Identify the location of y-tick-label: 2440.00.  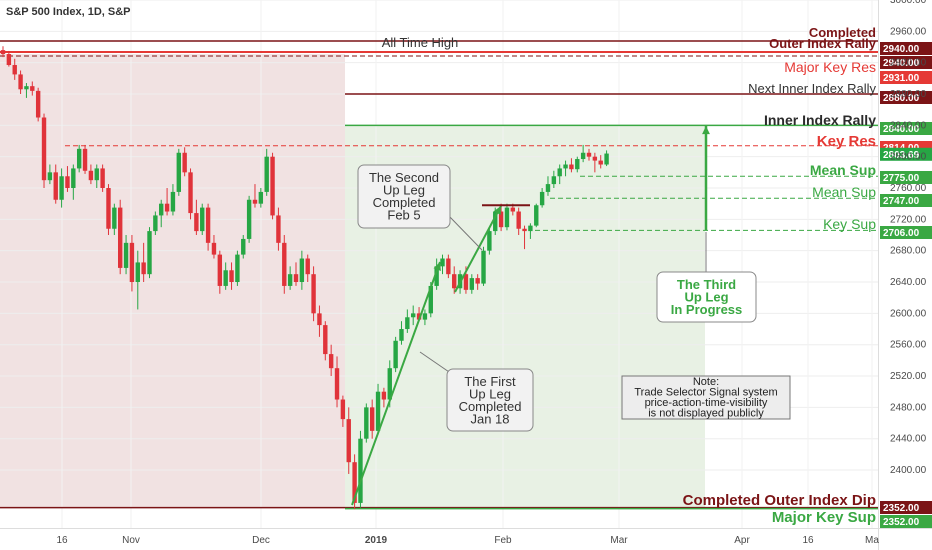
(908, 439).